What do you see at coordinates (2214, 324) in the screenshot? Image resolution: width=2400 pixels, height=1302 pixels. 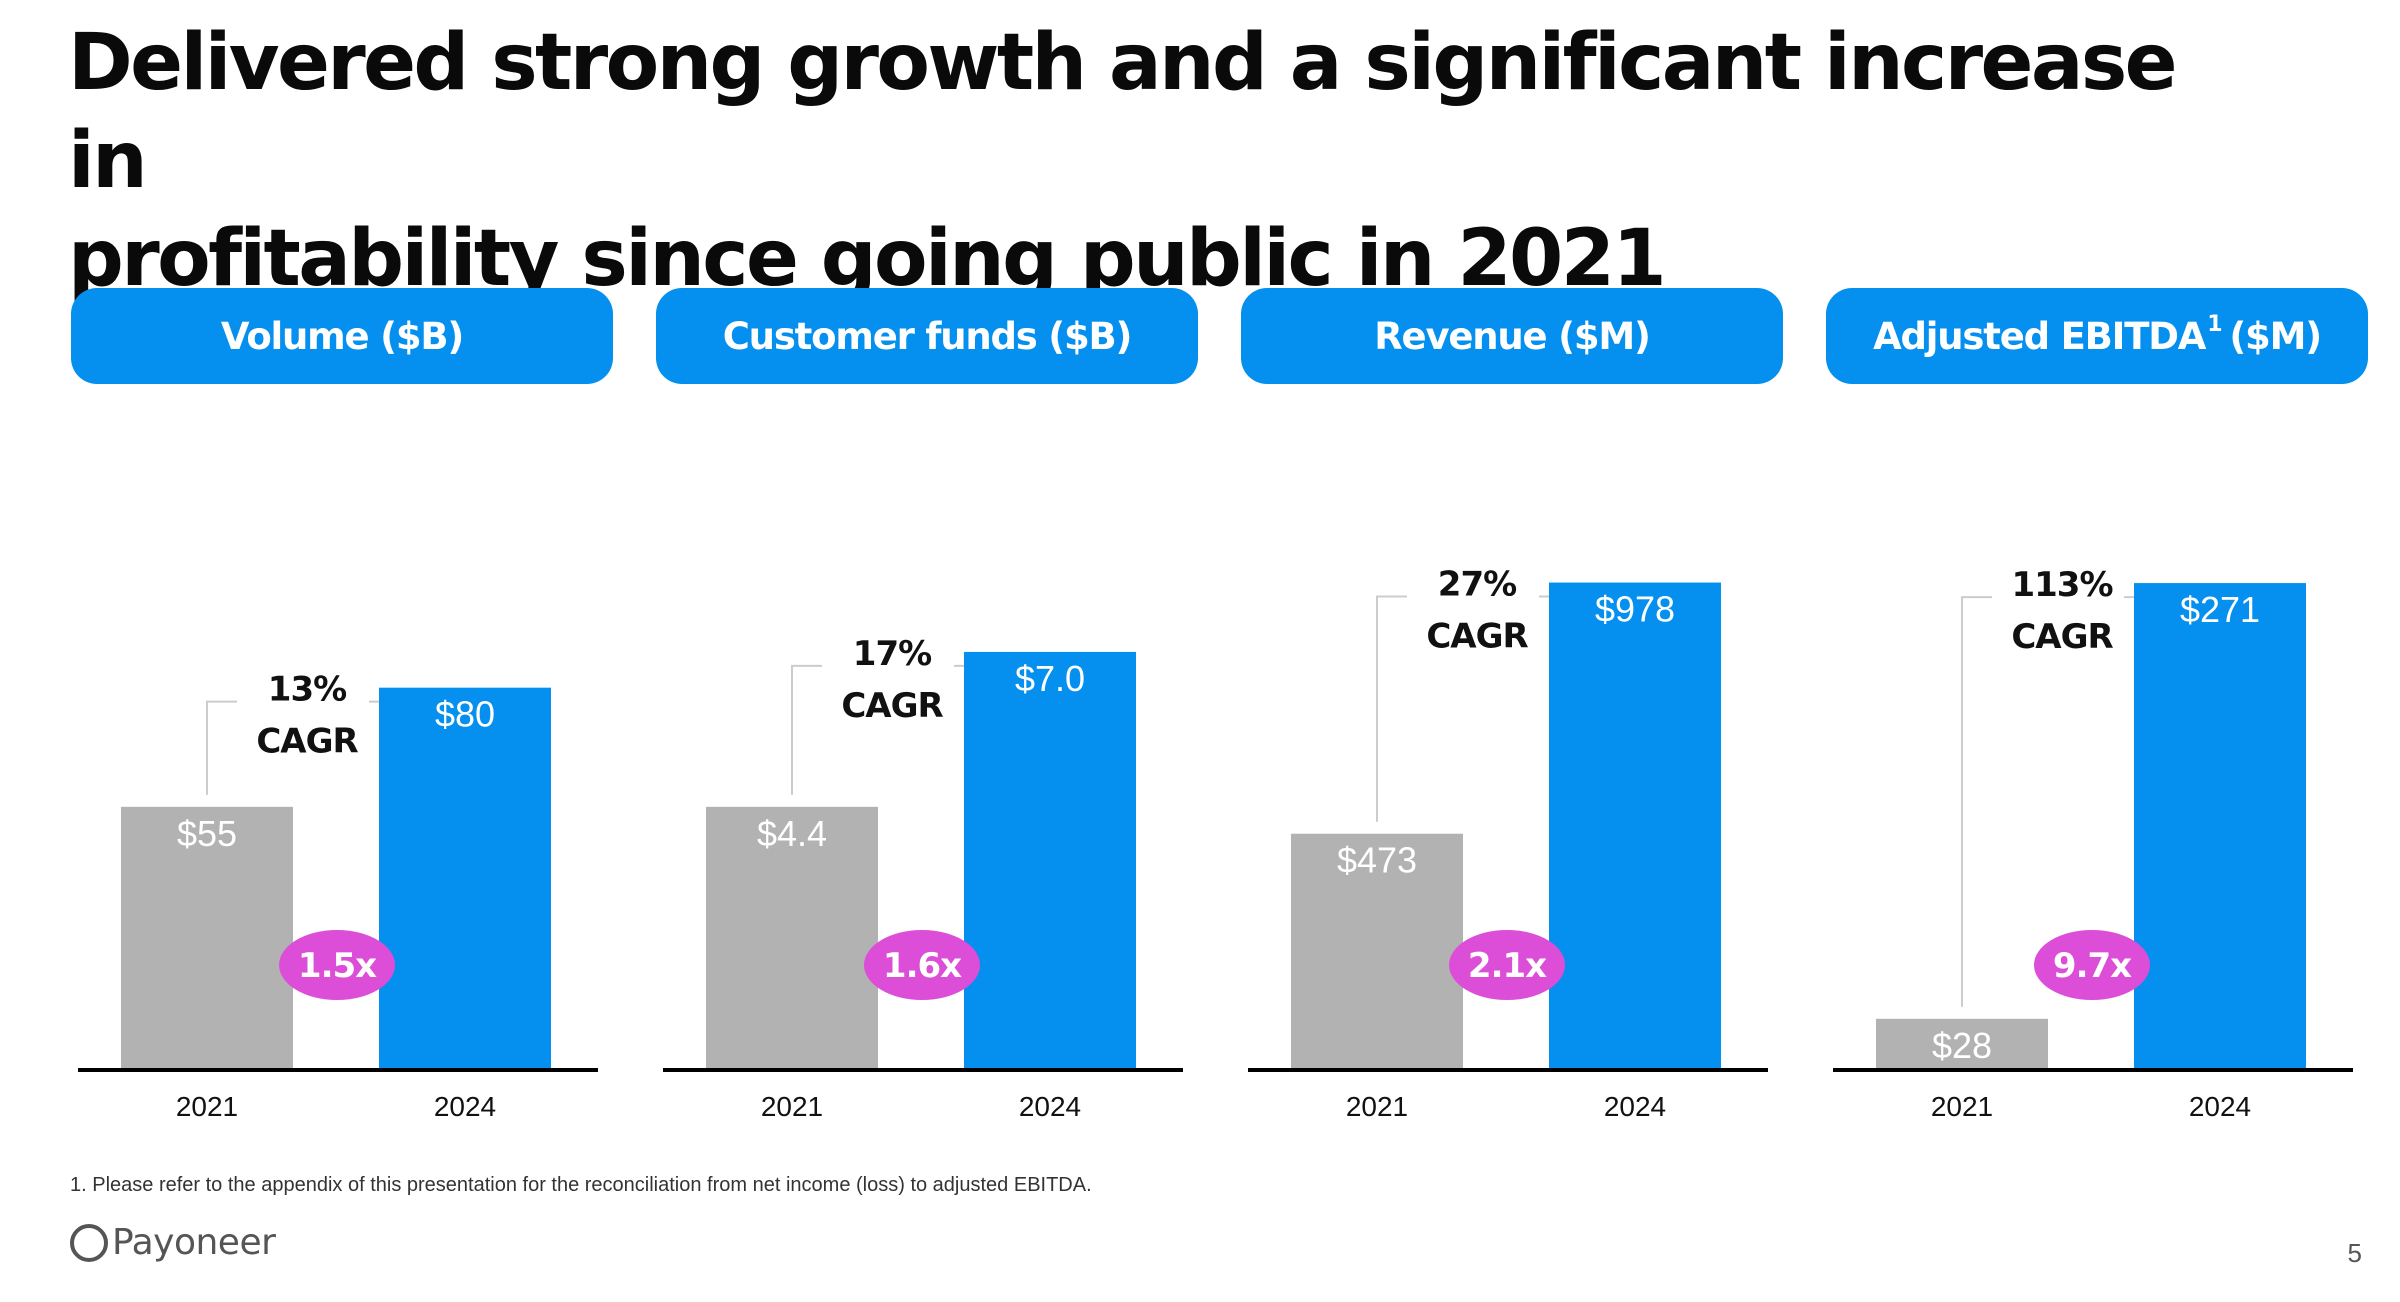 I see `chart-header-ebitda-footnote-marker: 1` at bounding box center [2214, 324].